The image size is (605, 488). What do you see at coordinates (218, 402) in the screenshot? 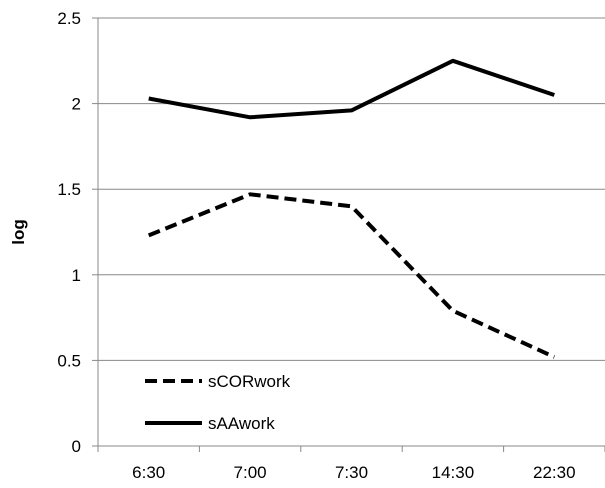
I see `legend: sCORwork sAAwork` at bounding box center [218, 402].